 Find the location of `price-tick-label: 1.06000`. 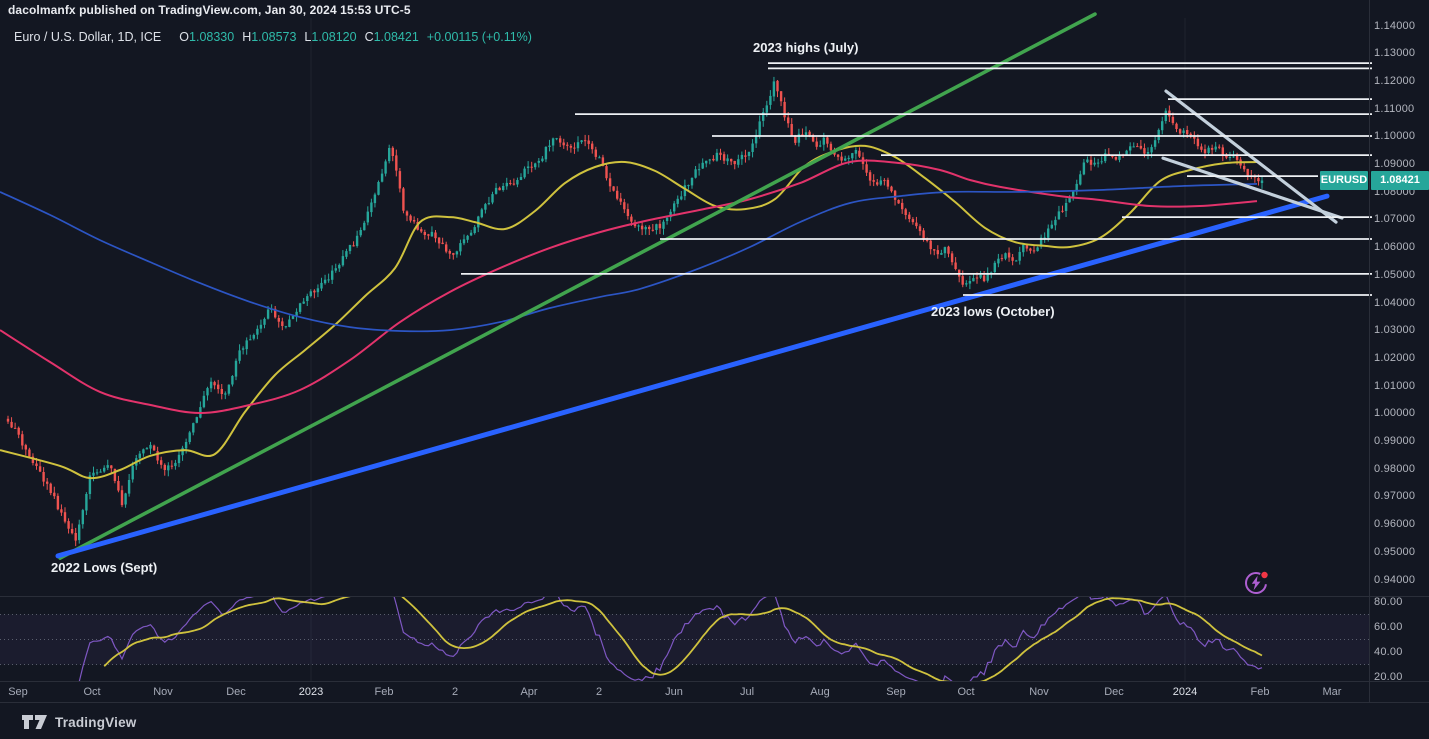

price-tick-label: 1.06000 is located at coordinates (1395, 247).